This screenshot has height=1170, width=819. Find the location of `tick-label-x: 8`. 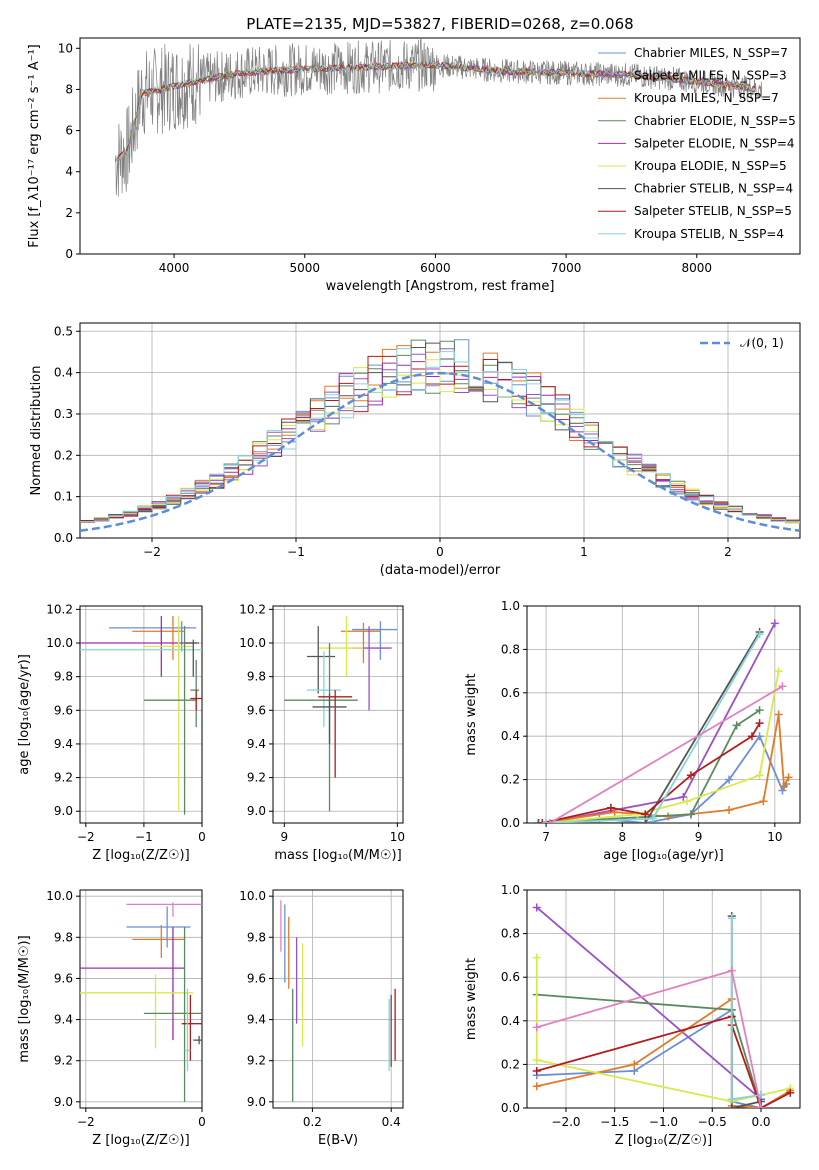

tick-label-x: 8 is located at coordinates (623, 837).